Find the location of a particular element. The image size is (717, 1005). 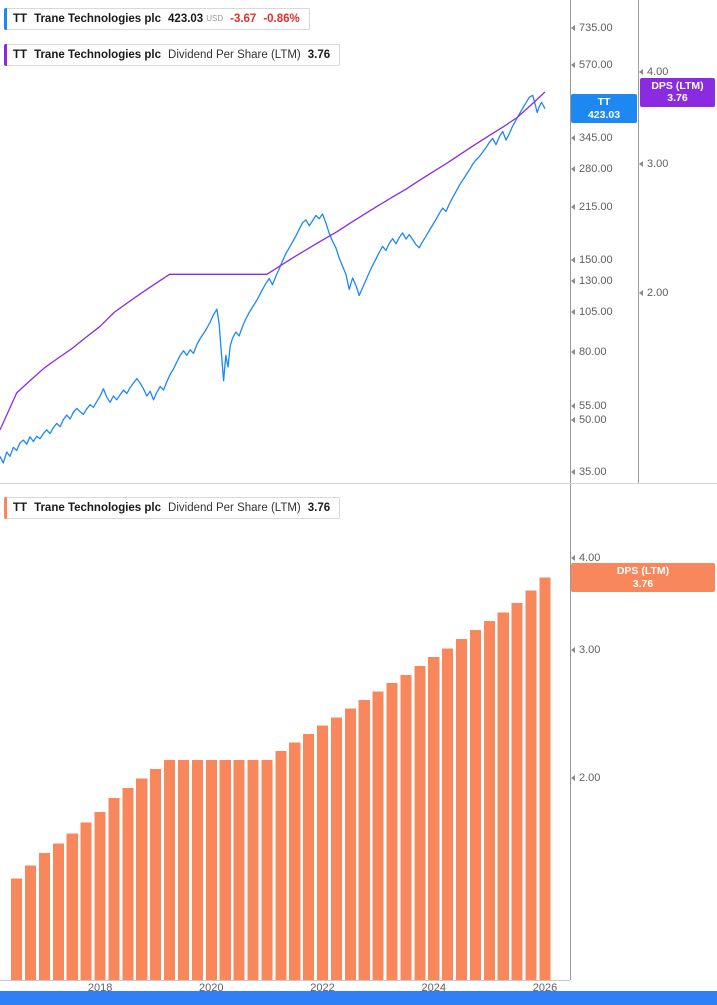

panel-divider is located at coordinates (358, 483).